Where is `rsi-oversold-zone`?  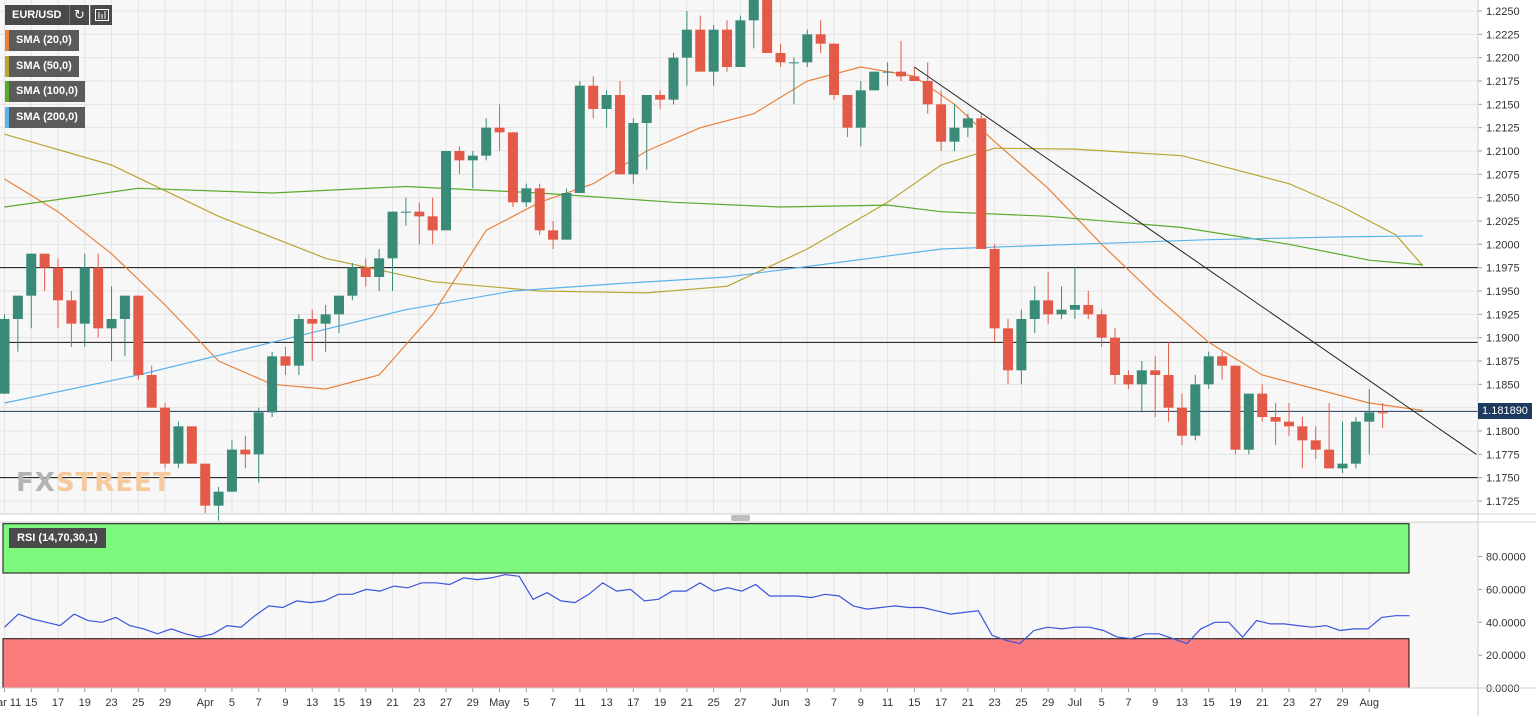
rsi-oversold-zone is located at coordinates (706, 663).